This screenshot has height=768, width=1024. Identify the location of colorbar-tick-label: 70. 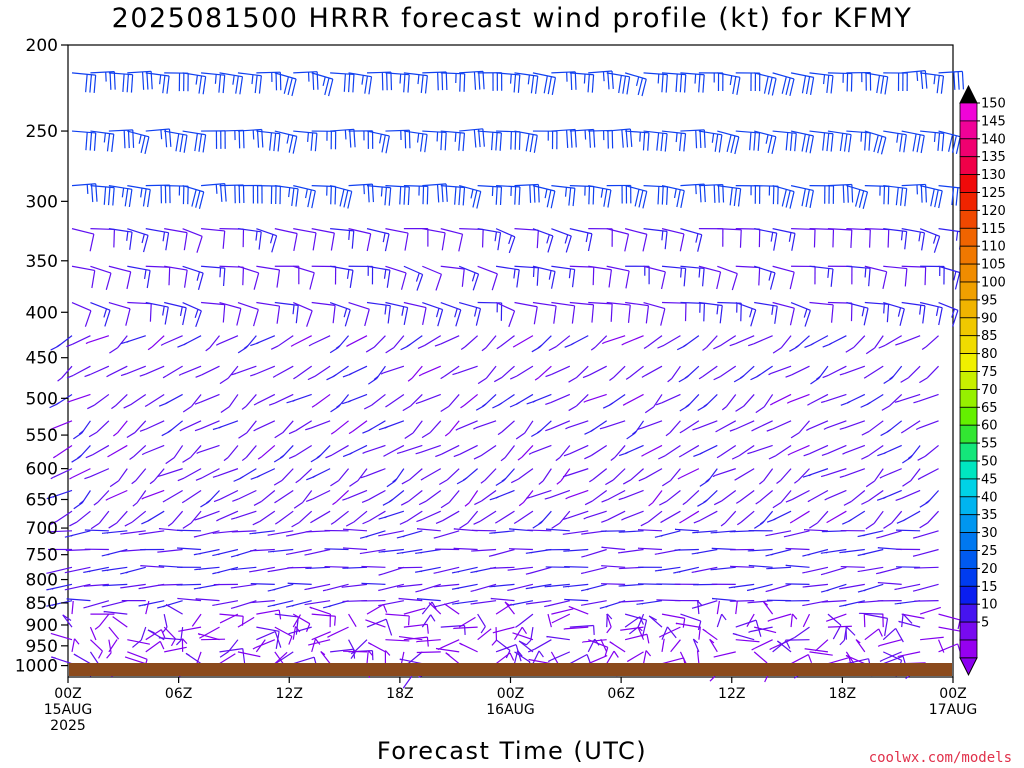
(989, 390).